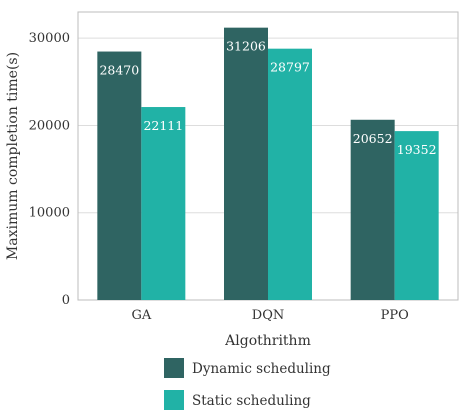  What do you see at coordinates (13, 156) in the screenshot?
I see `y-axis-label: Maximum completion time(s)` at bounding box center [13, 156].